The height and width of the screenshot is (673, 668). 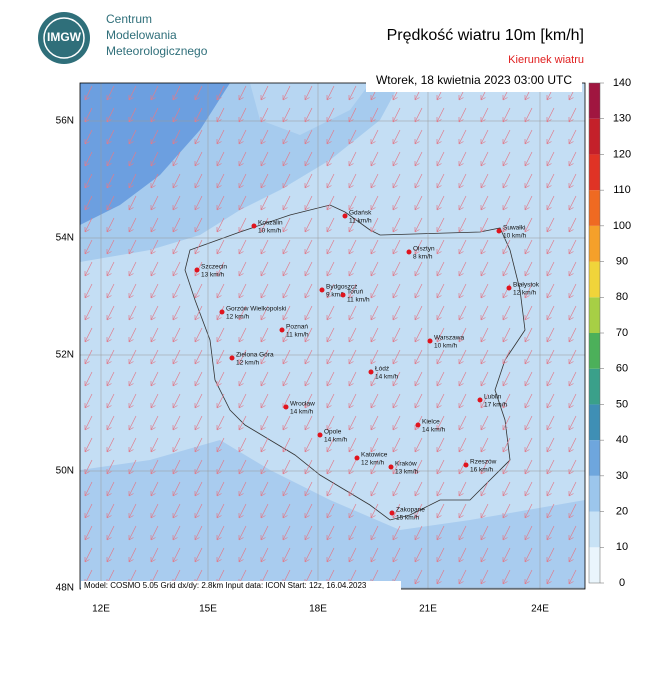 I want to click on colorbar-label: 90, so click(x=622, y=261).